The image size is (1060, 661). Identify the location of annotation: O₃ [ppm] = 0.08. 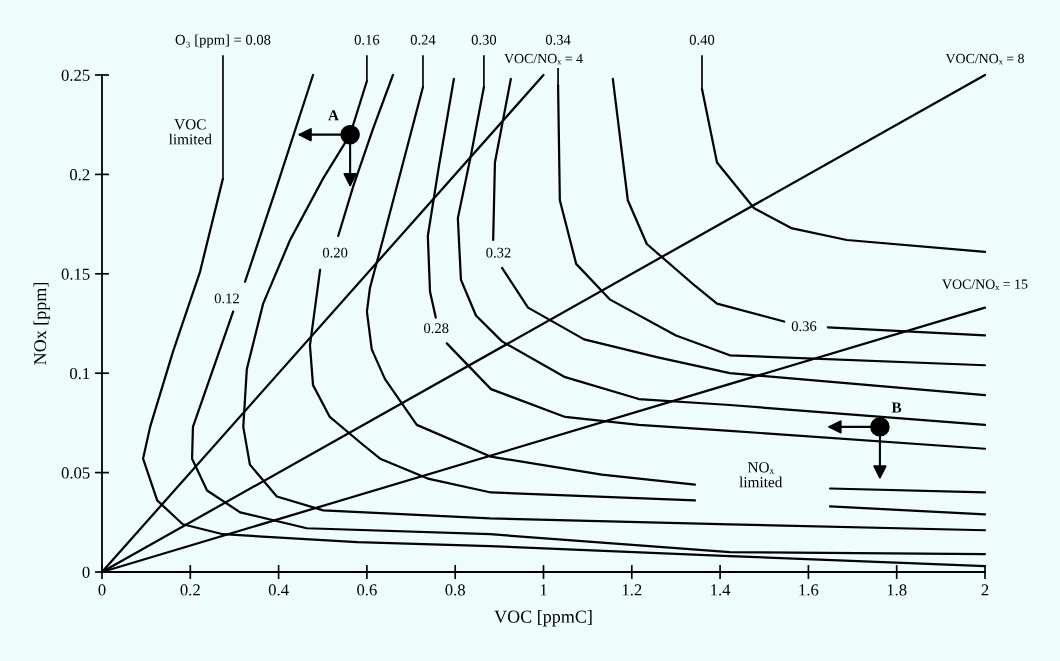
(223, 41).